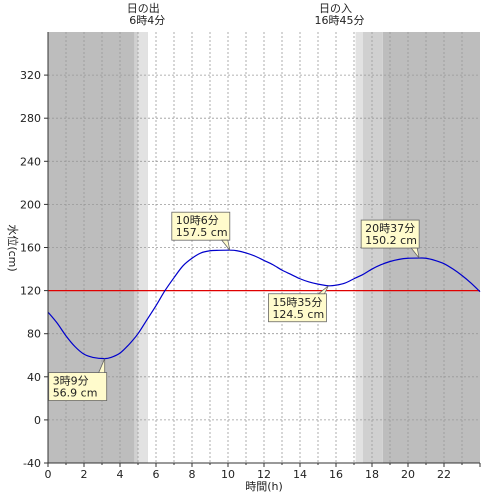  I want to click on sun-event-time: 16時45分, so click(340, 20).